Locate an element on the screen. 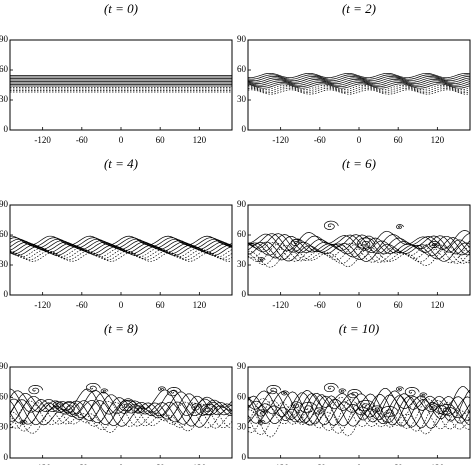  panel-title: (t = 10) is located at coordinates (359, 328).